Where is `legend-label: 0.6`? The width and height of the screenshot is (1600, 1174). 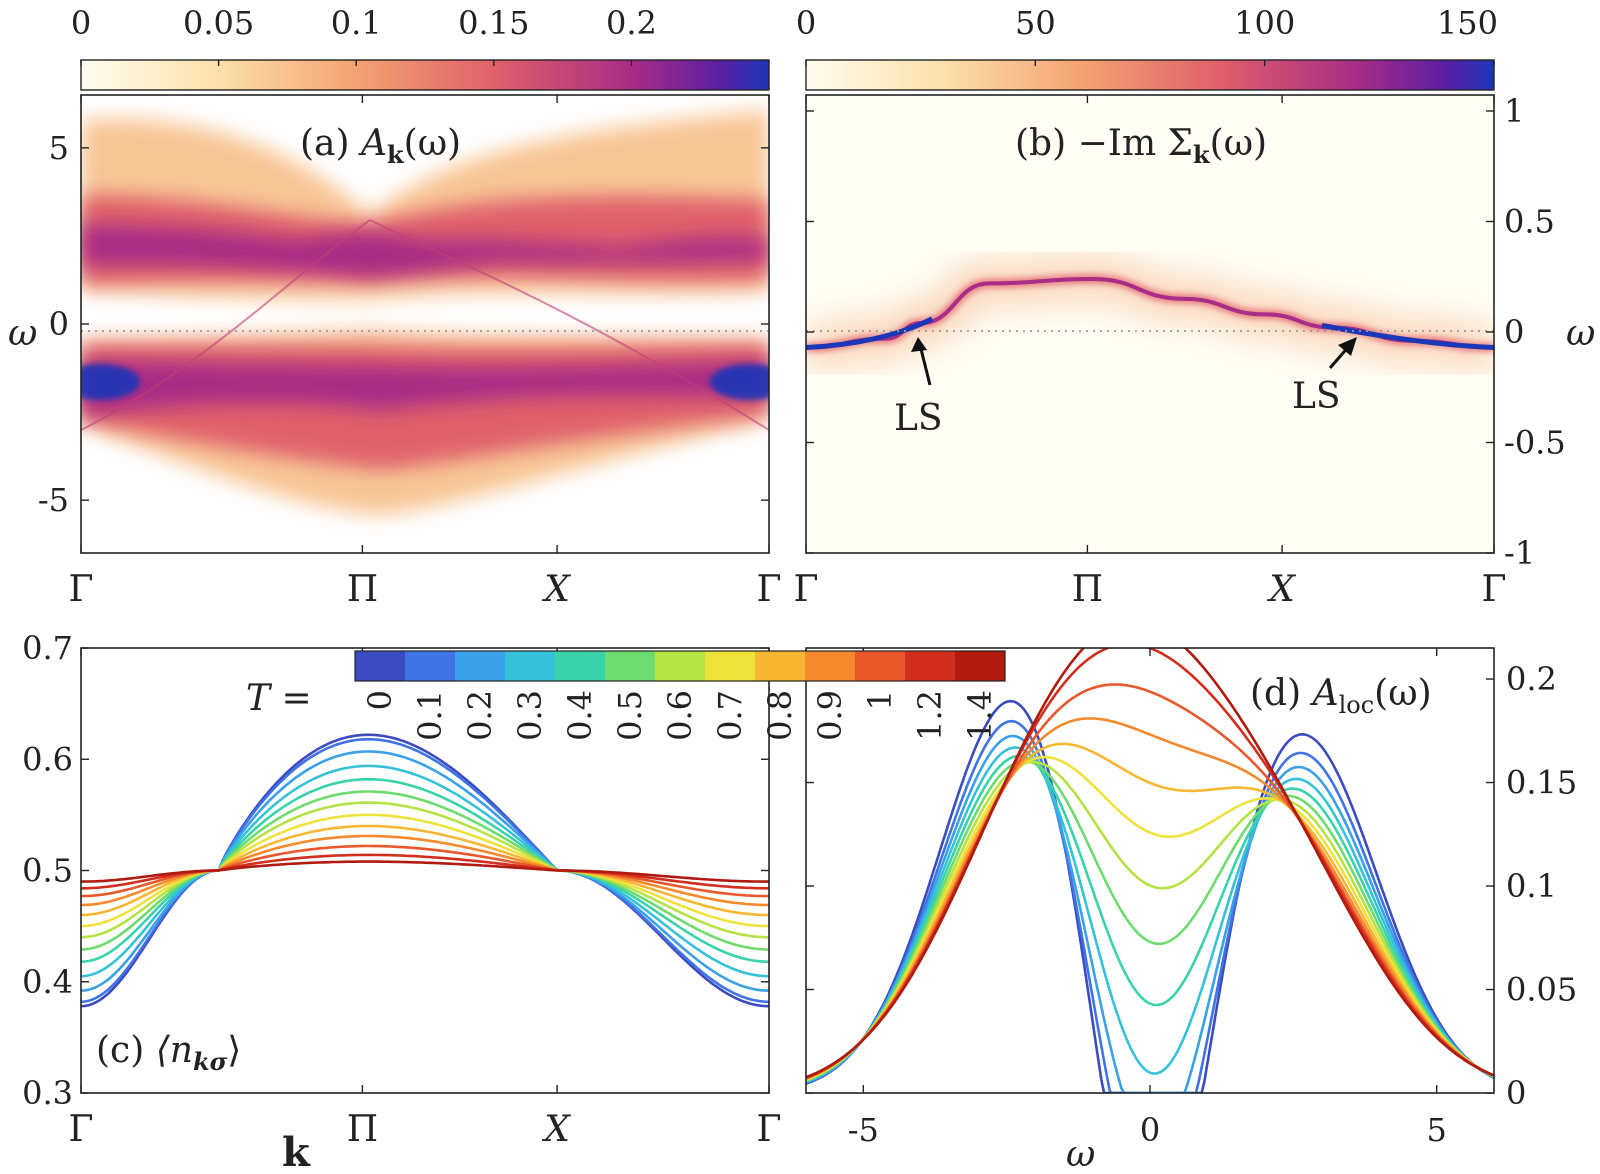
legend-label: 0.6 is located at coordinates (680, 715).